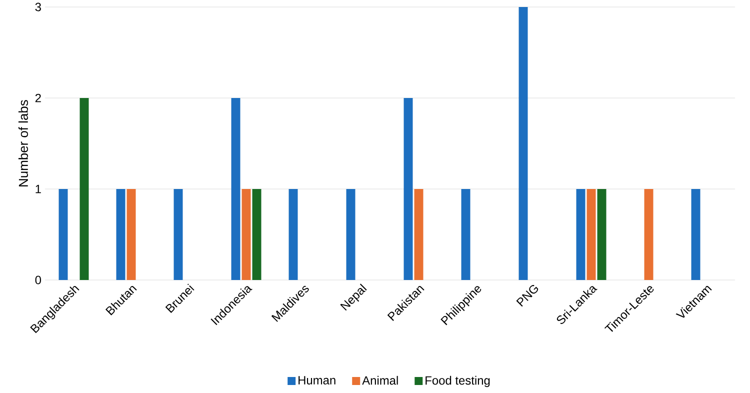  I want to click on y-tick-label: 1, so click(38, 189).